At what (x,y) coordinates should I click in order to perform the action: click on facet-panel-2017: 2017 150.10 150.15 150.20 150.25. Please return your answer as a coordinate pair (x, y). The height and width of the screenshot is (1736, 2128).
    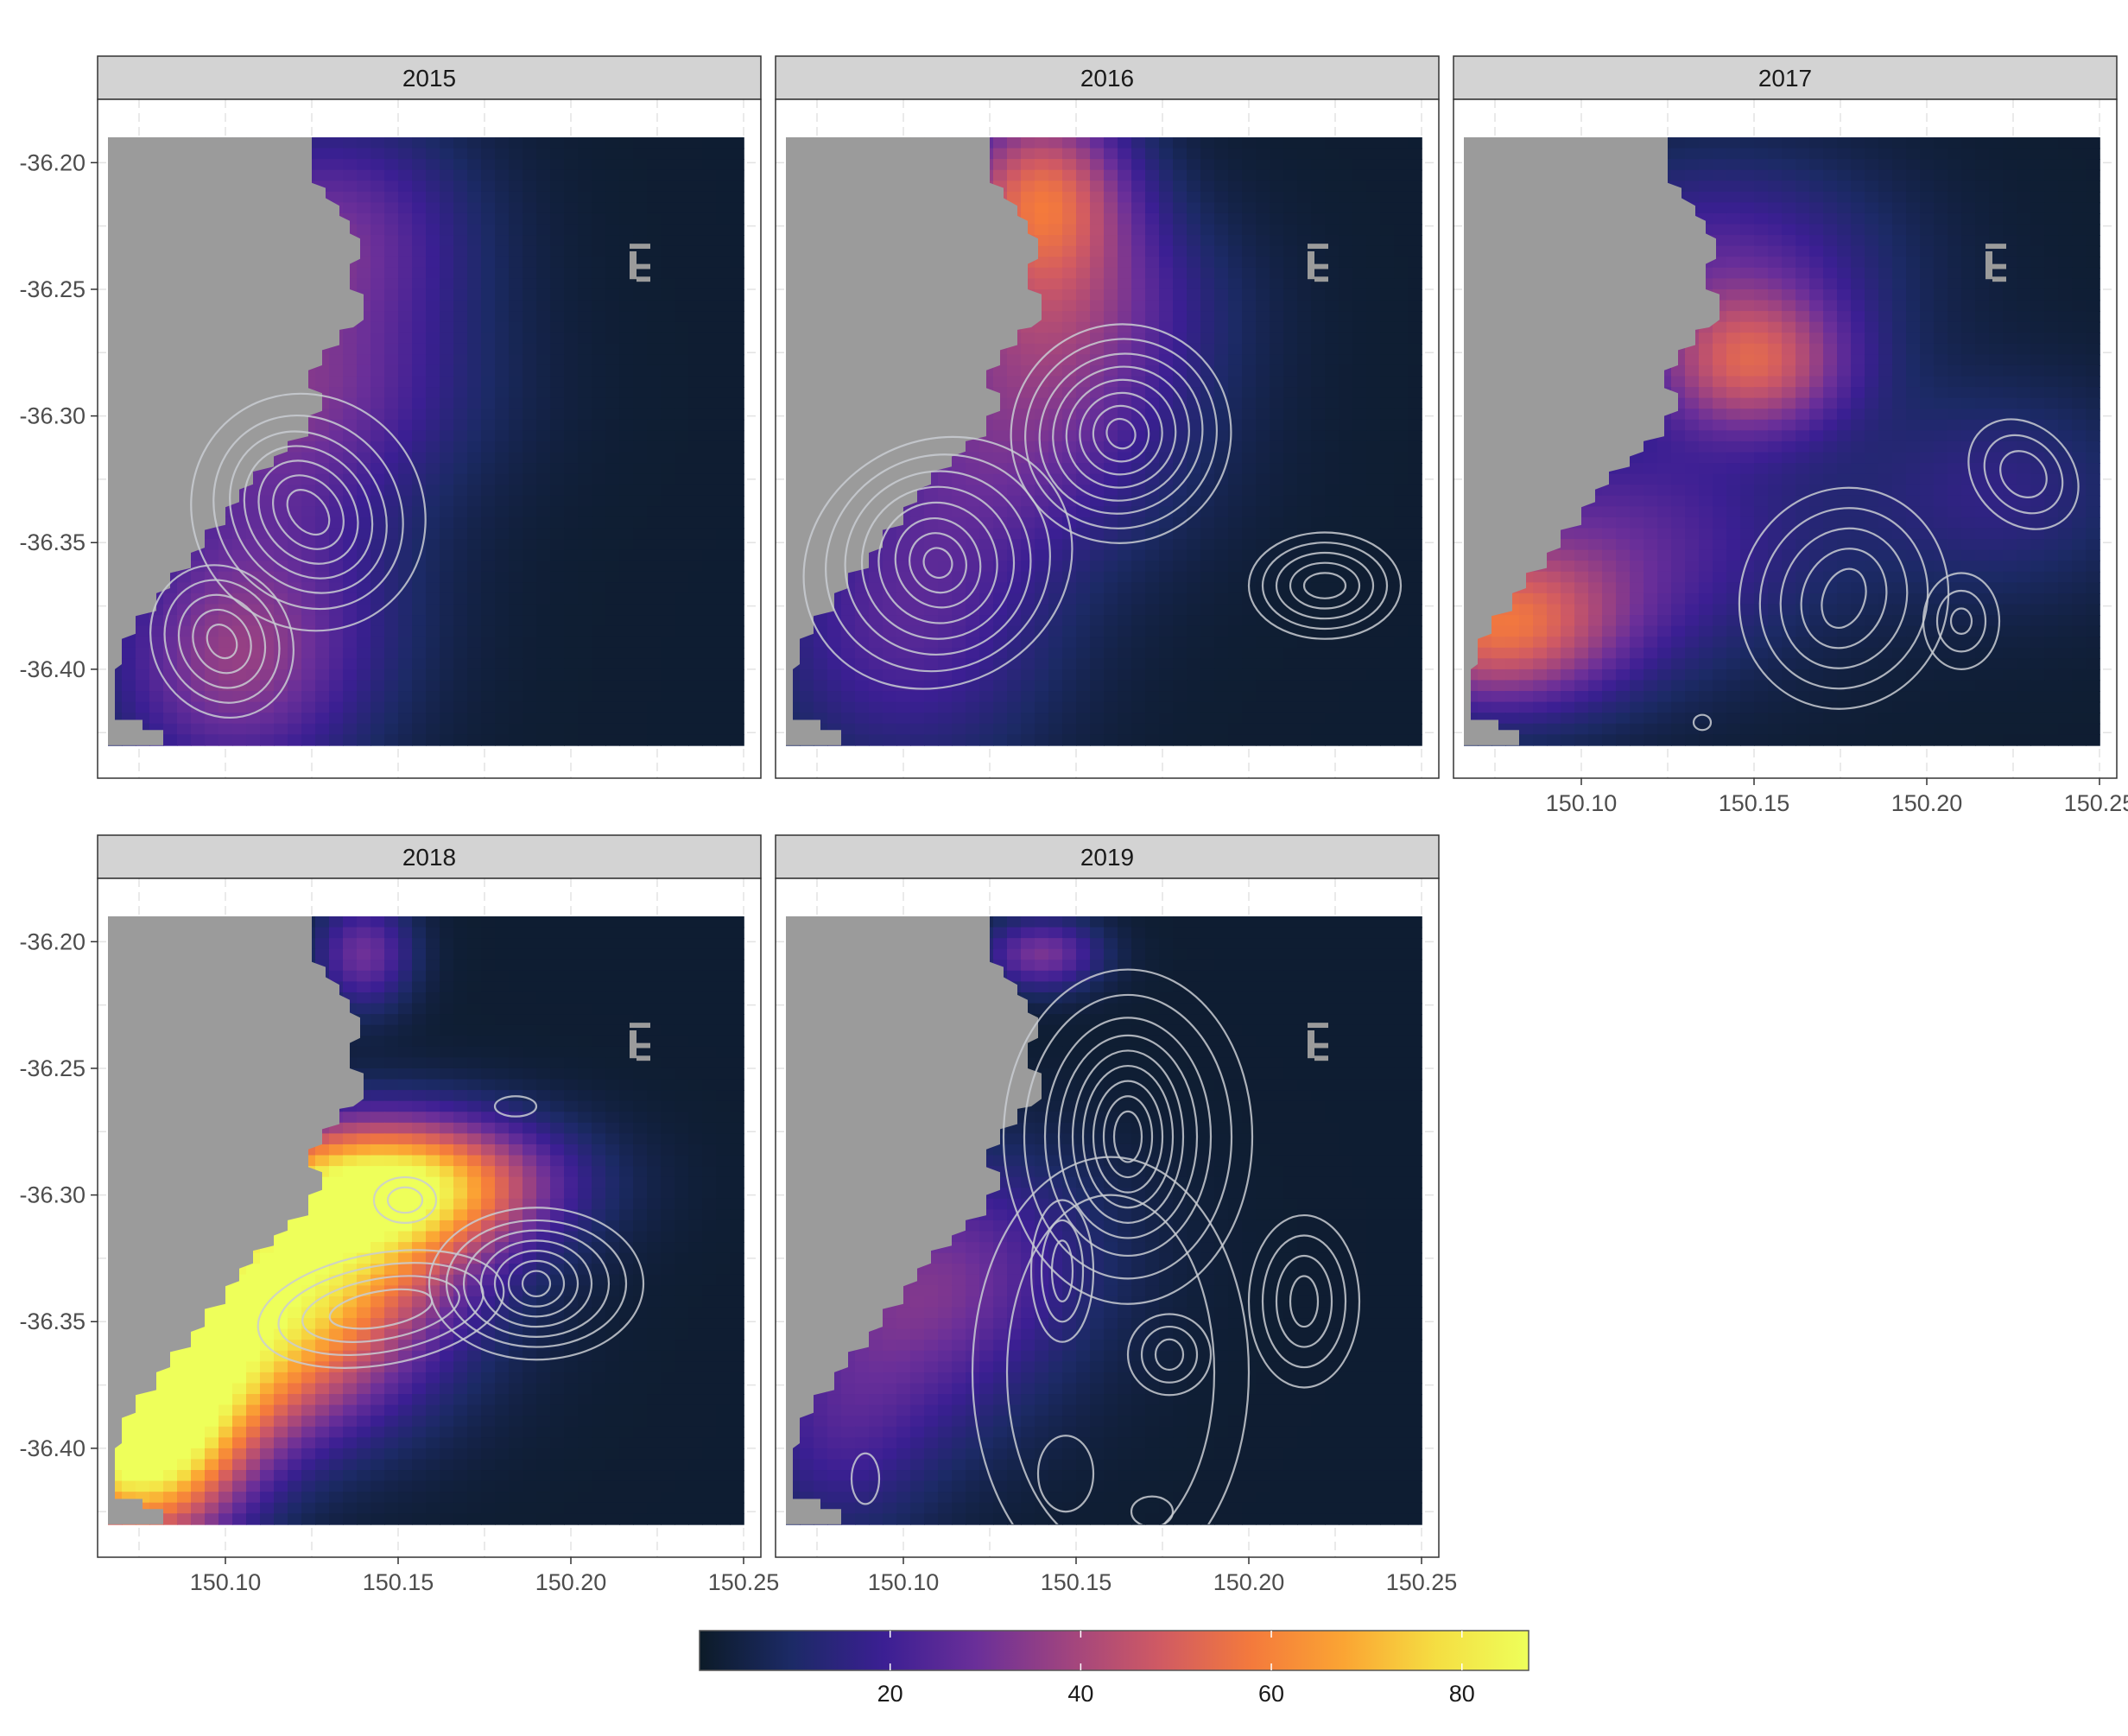
    Looking at the image, I should click on (1791, 435).